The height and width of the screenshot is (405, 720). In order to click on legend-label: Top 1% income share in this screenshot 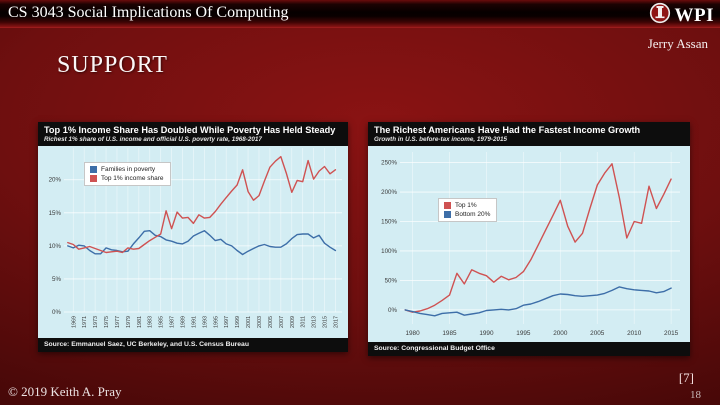, I will do `click(132, 178)`.